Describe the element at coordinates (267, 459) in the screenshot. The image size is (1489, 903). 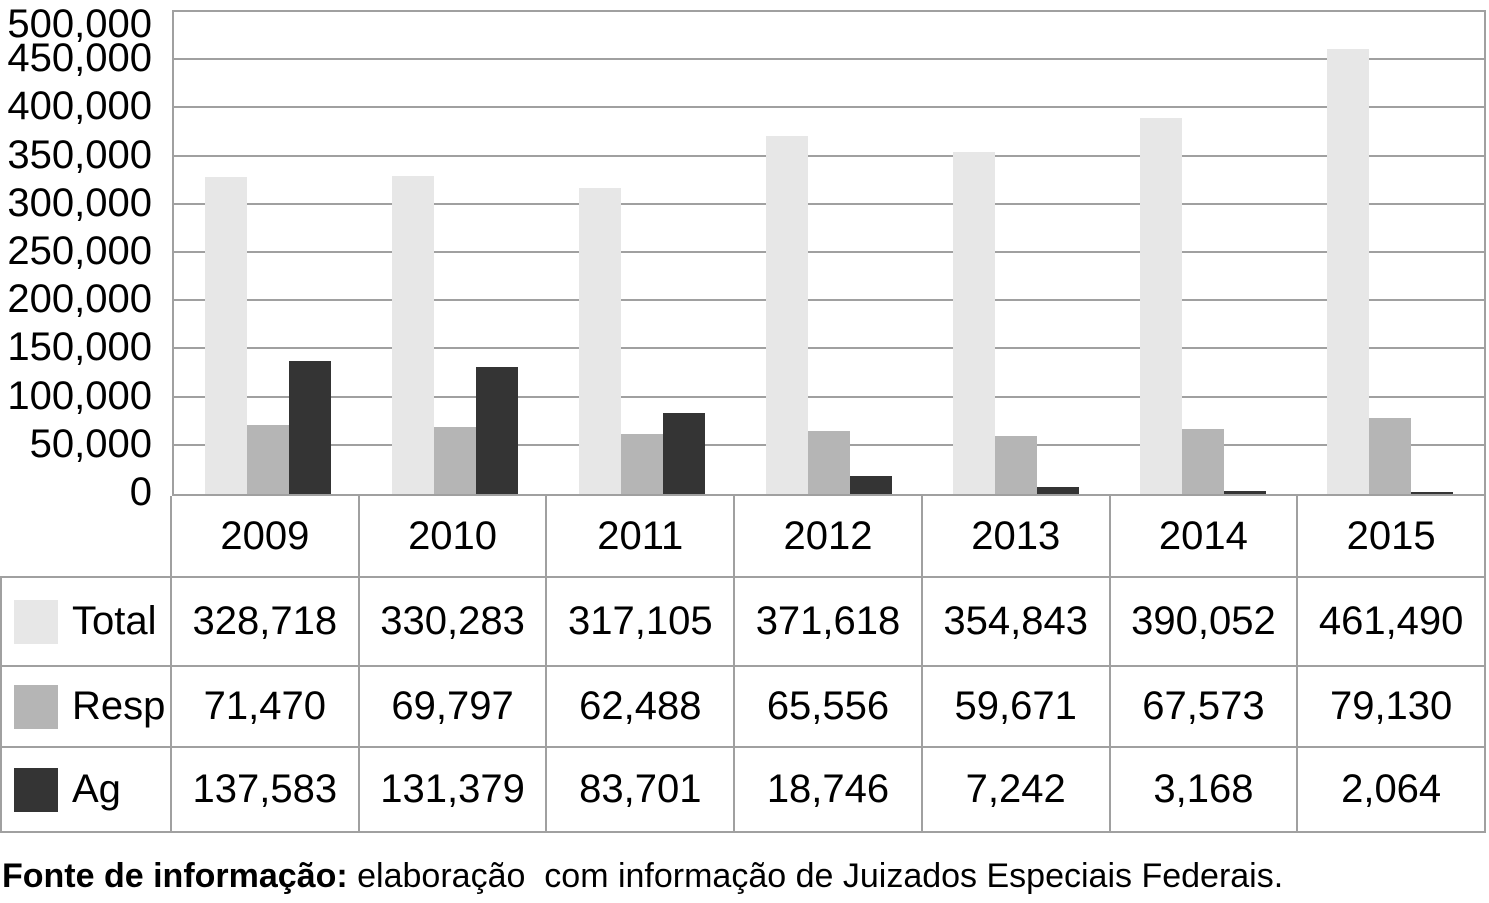
I see `bar-resp-2009` at that location.